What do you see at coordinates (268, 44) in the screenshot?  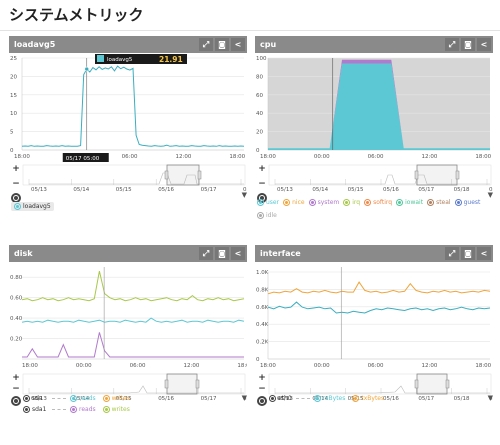 I see `panel-title: cpu` at bounding box center [268, 44].